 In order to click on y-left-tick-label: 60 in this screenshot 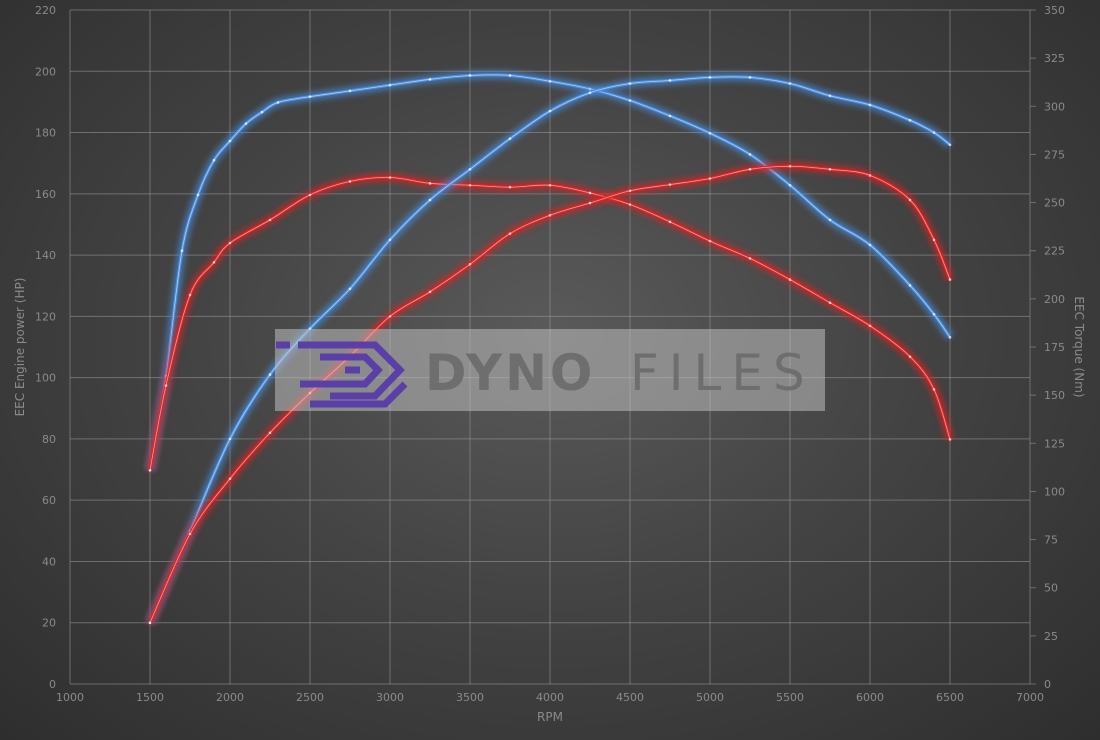, I will do `click(49, 500)`.